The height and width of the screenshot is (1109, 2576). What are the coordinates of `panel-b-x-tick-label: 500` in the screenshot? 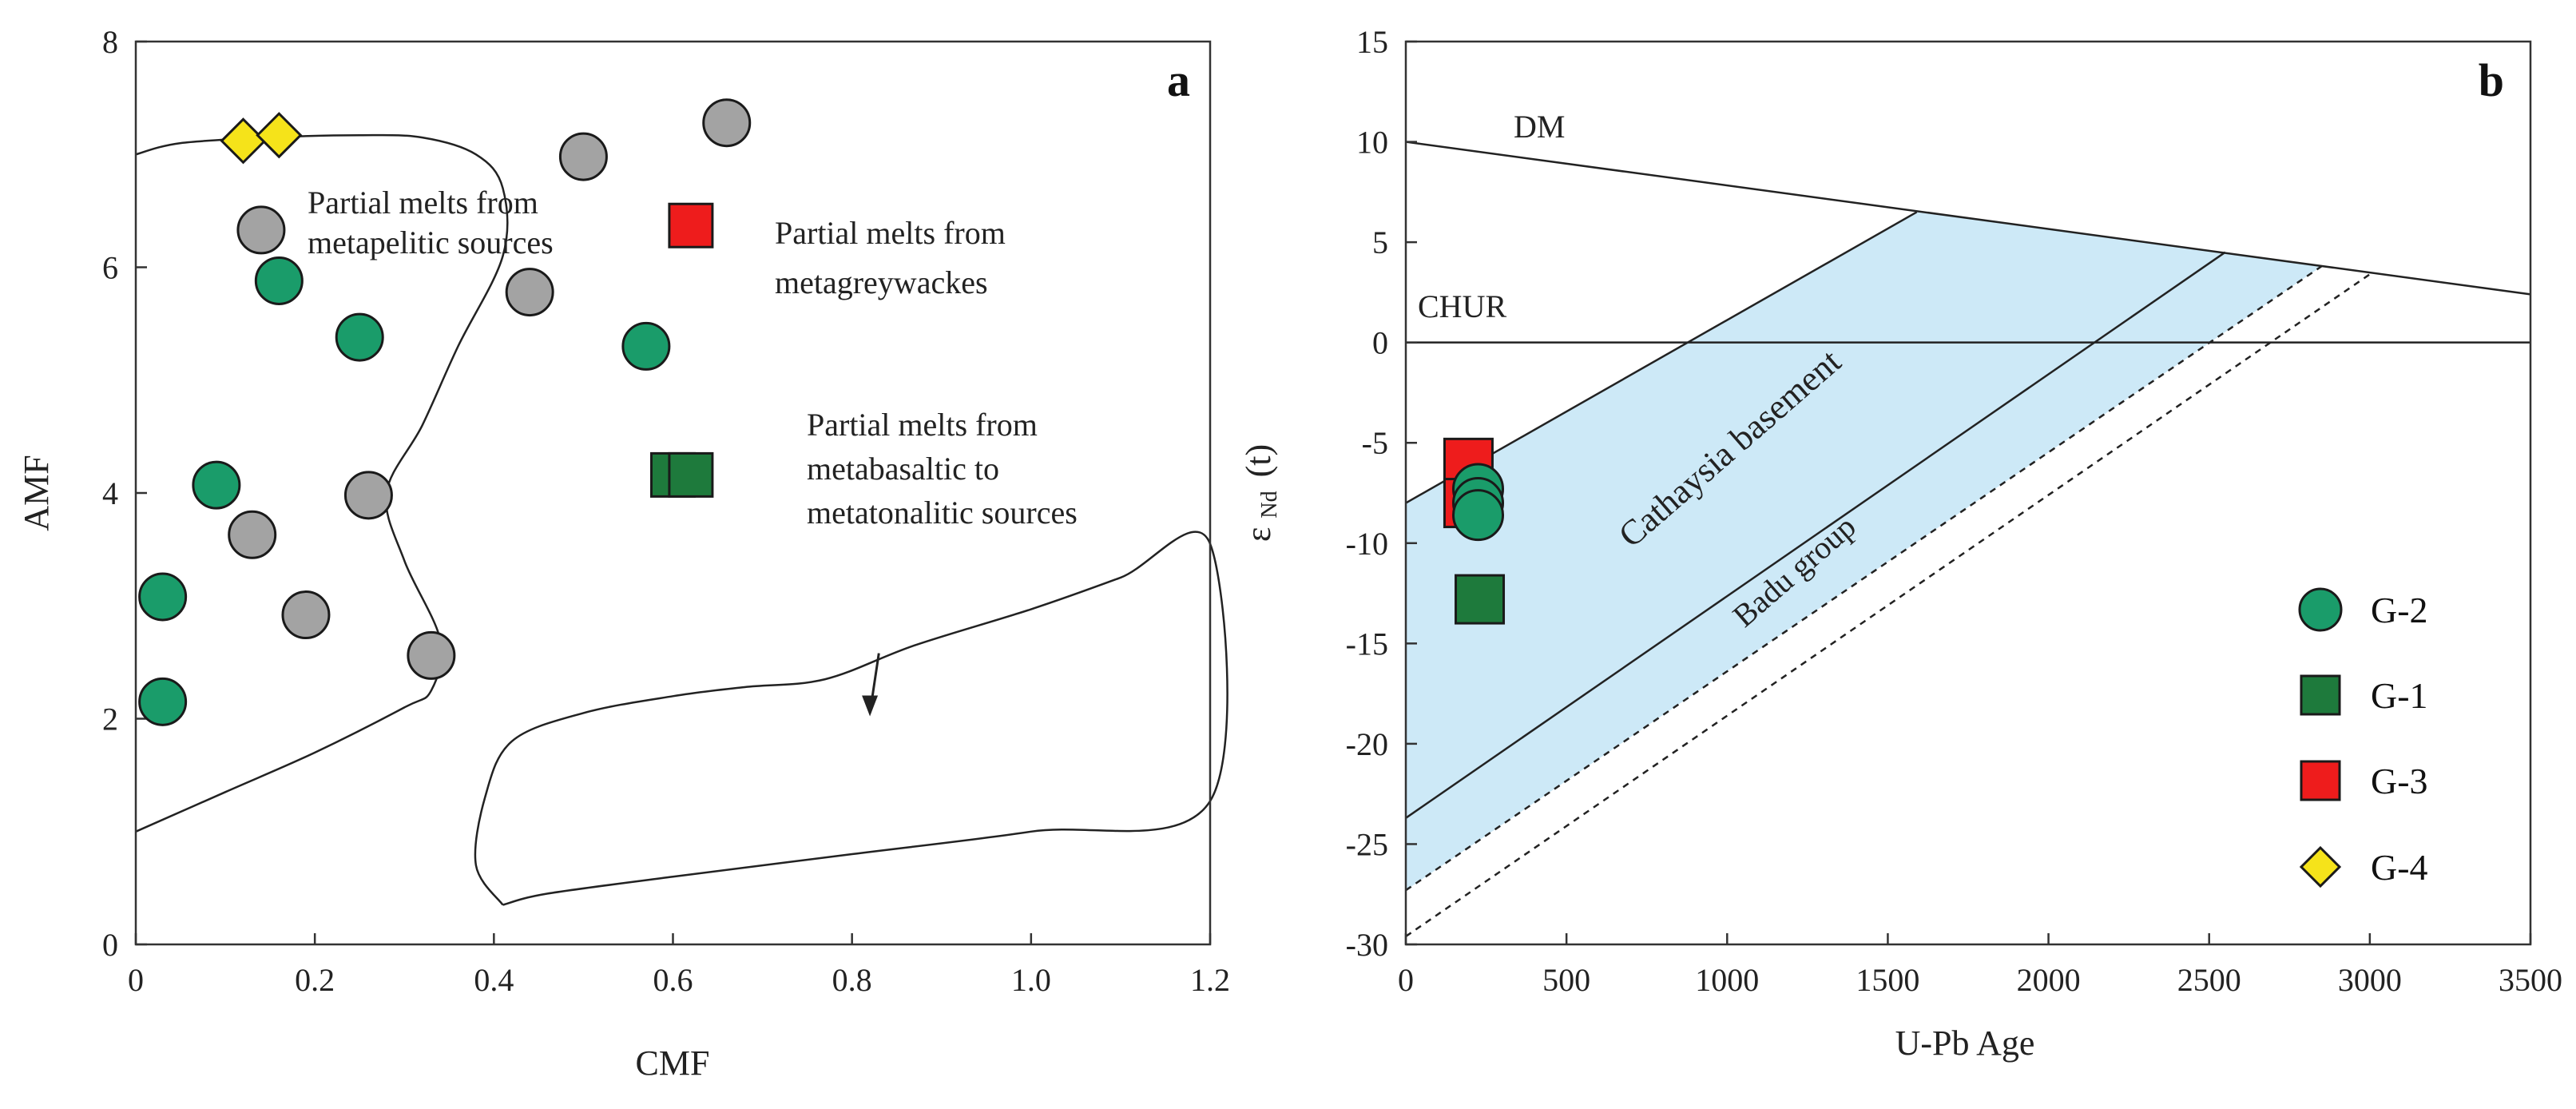 It's located at (1566, 980).